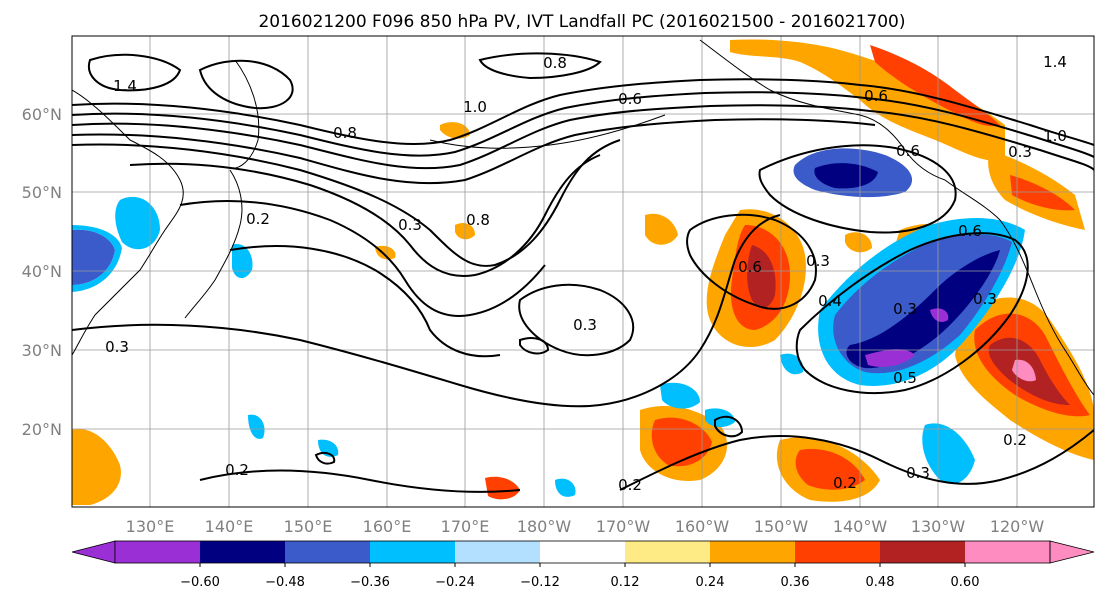 The width and height of the screenshot is (1105, 601). What do you see at coordinates (938, 526) in the screenshot?
I see `longitude-tick-label: 130°W` at bounding box center [938, 526].